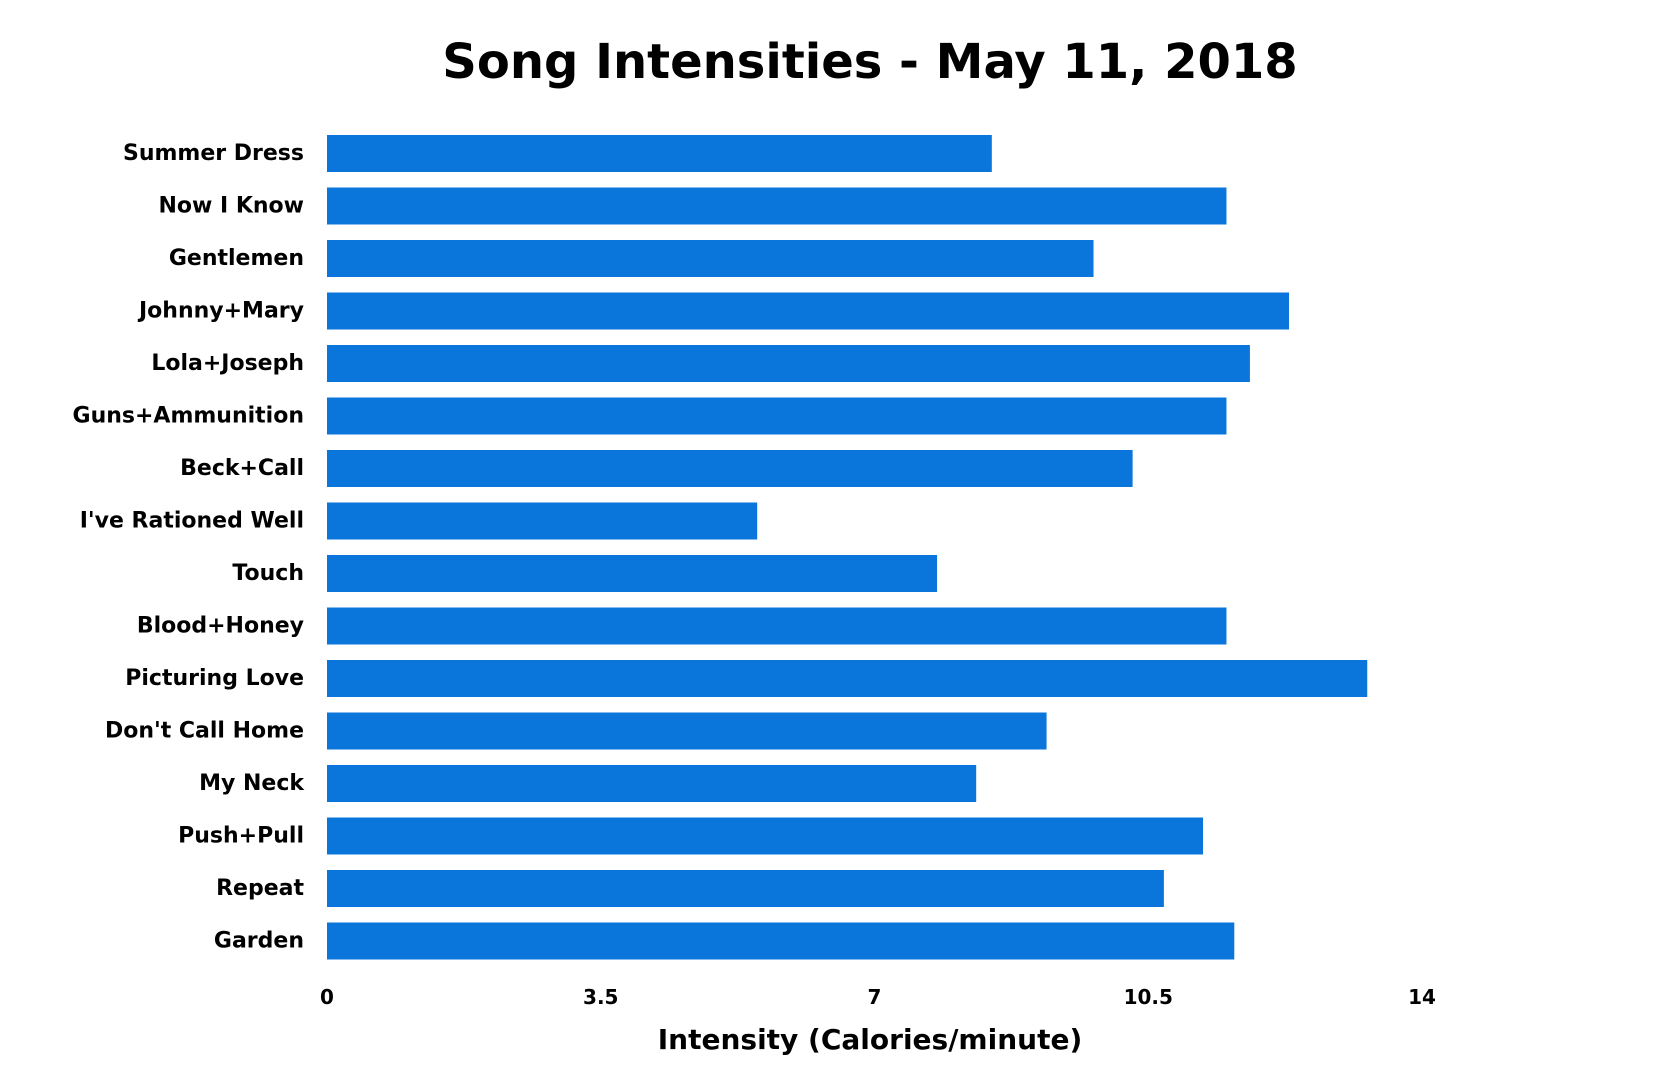 This screenshot has height=1080, width=1666. What do you see at coordinates (213, 153) in the screenshot?
I see `category-label: Summer Dress` at bounding box center [213, 153].